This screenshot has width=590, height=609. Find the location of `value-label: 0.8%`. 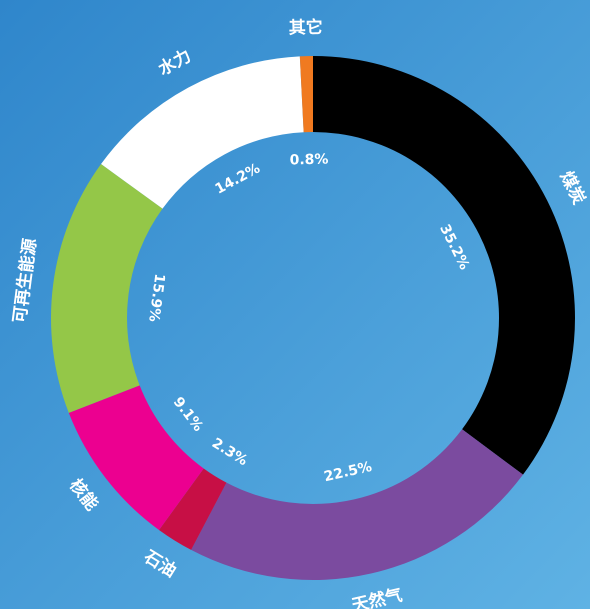

value-label: 0.8% is located at coordinates (308, 160).